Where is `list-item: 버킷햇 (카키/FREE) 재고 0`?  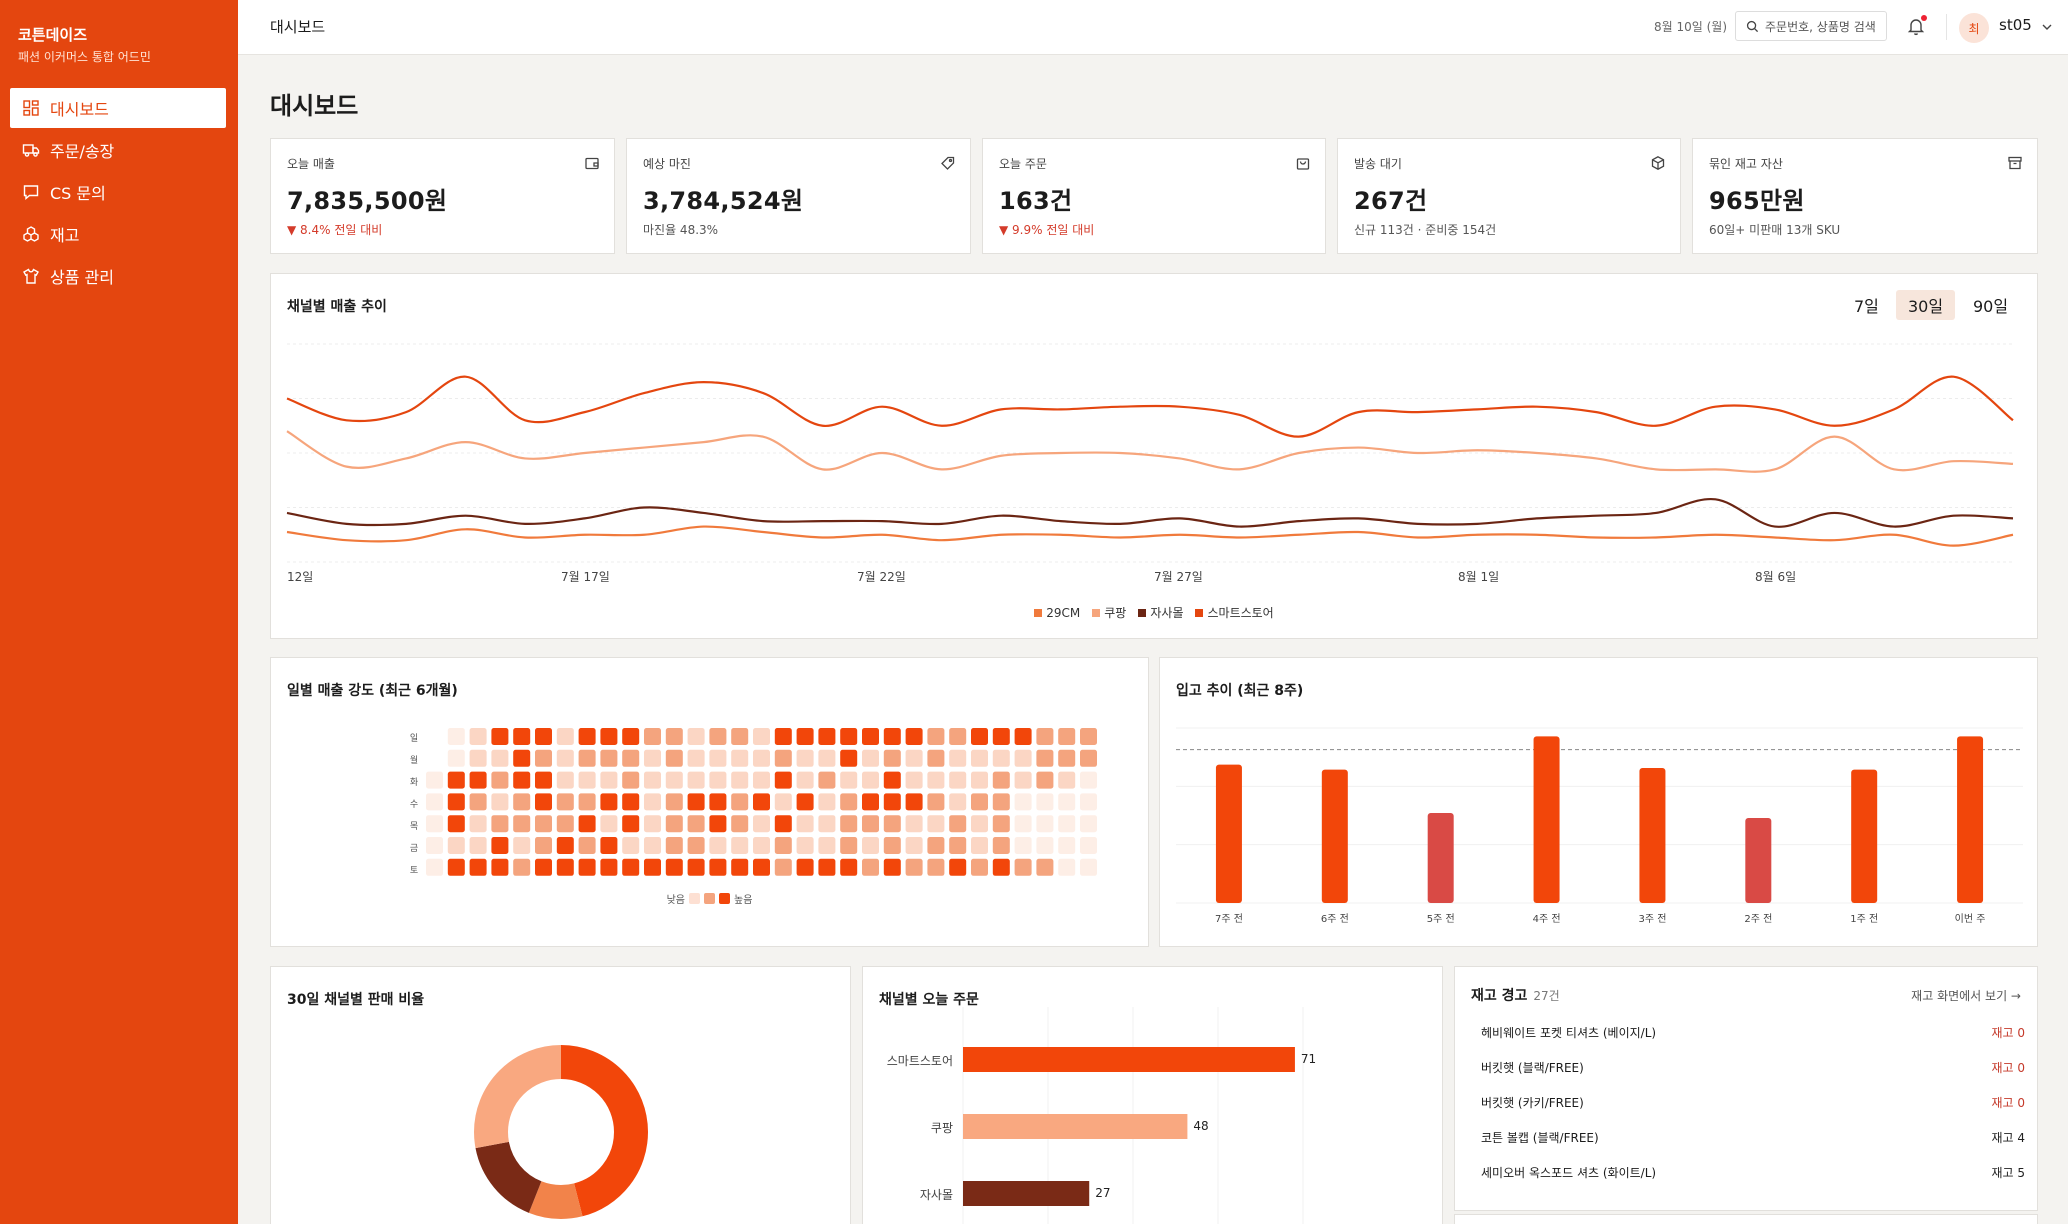
list-item: 버킷햇 (카키/FREE) 재고 0 is located at coordinates (1753, 1102).